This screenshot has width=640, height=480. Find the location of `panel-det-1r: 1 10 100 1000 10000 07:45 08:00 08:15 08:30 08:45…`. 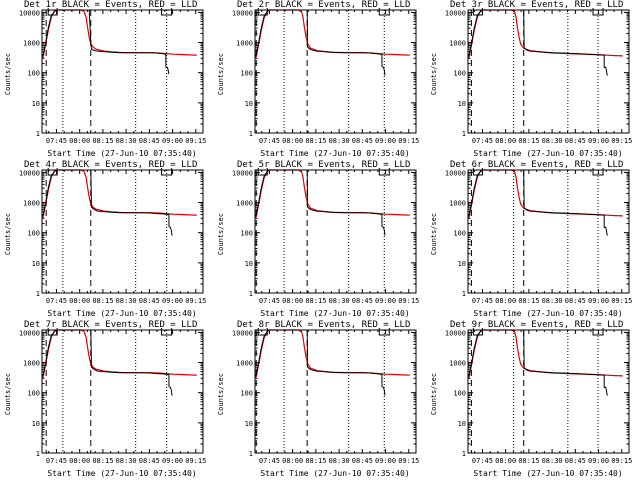

panel-det-1r: 1 10 100 1000 10000 07:45 08:00 08:15 08:30 08:45… is located at coordinates (106, 80).